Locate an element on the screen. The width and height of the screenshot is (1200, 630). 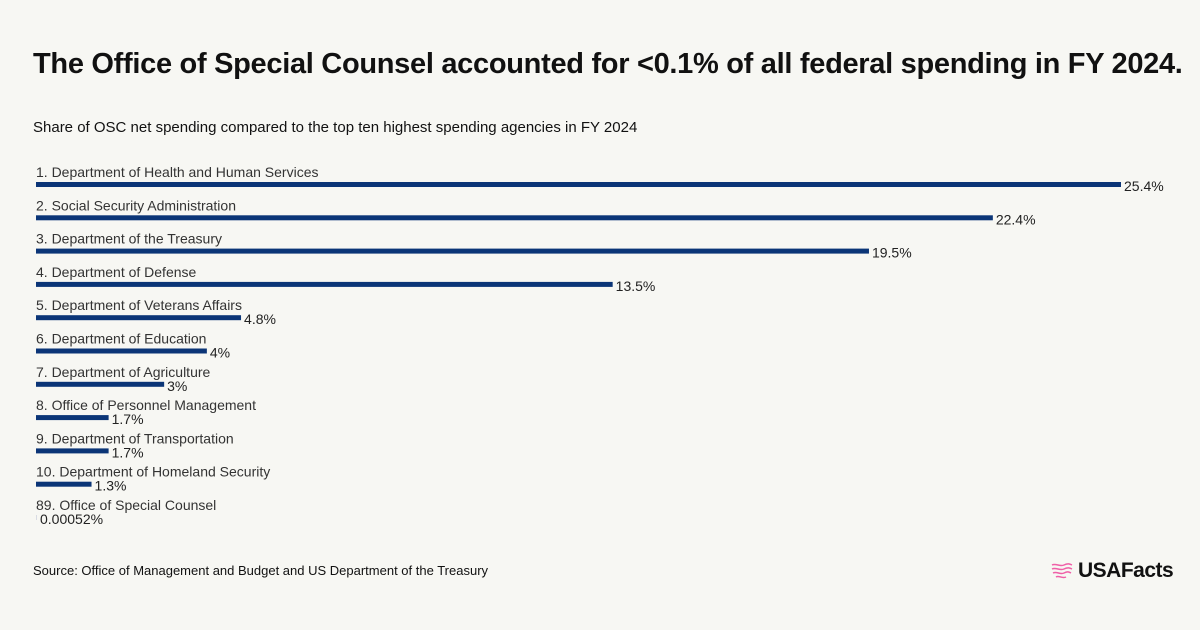
value-label: 4.8% is located at coordinates (260, 319).